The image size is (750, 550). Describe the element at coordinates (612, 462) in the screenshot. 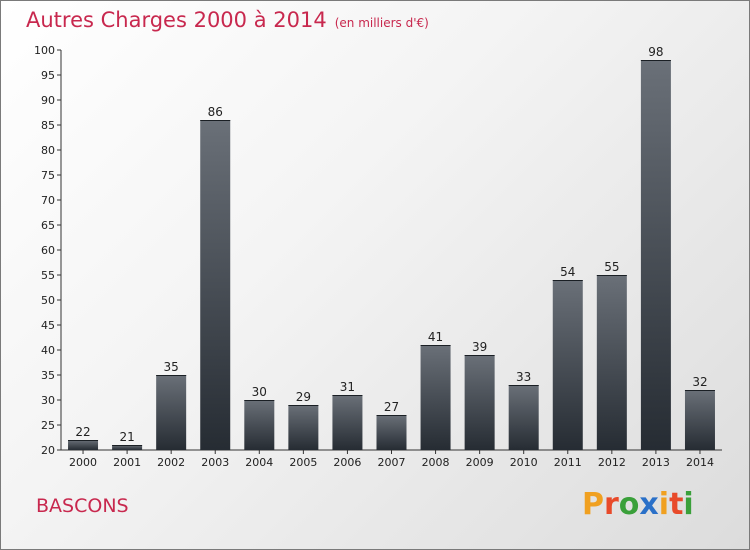

I see `x-tick-label: 2012` at that location.